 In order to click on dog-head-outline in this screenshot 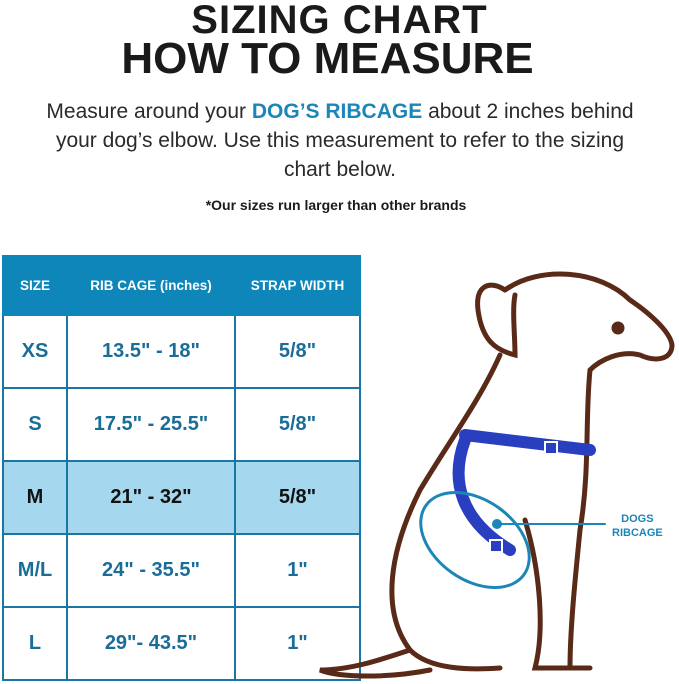, I will do `click(588, 322)`.